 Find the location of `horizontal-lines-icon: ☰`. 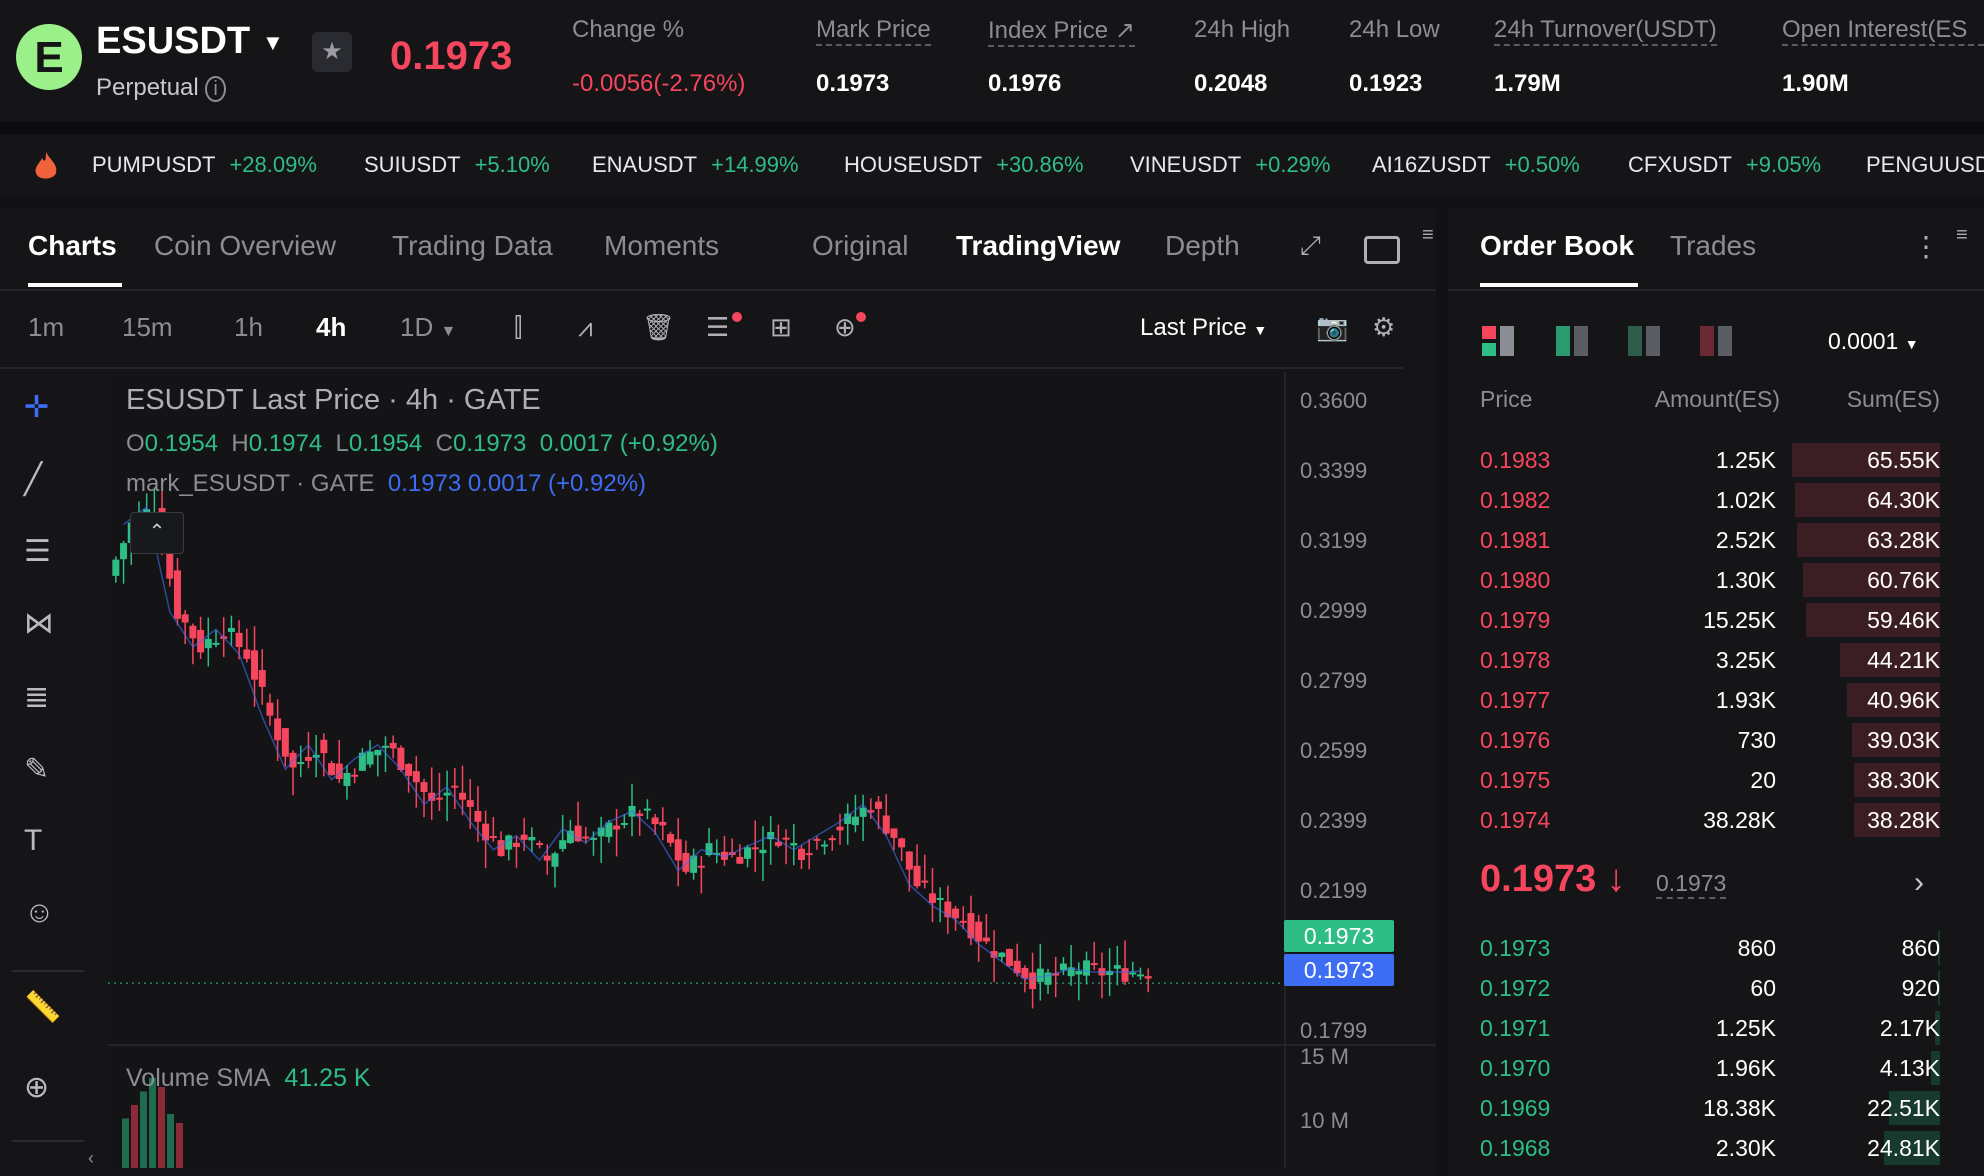

horizontal-lines-icon: ☰ is located at coordinates (37, 551).